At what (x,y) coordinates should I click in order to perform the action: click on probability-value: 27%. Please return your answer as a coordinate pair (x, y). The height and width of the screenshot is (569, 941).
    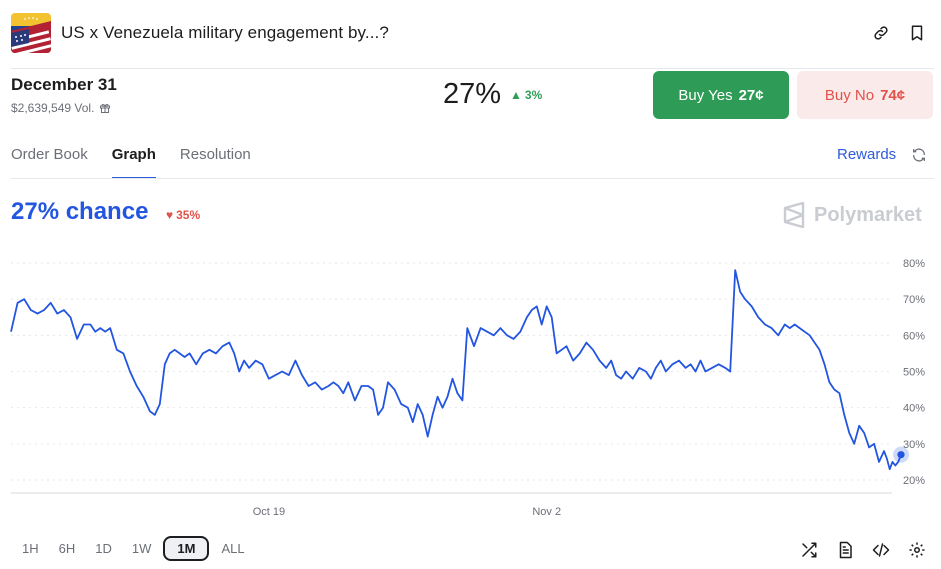
    Looking at the image, I should click on (472, 94).